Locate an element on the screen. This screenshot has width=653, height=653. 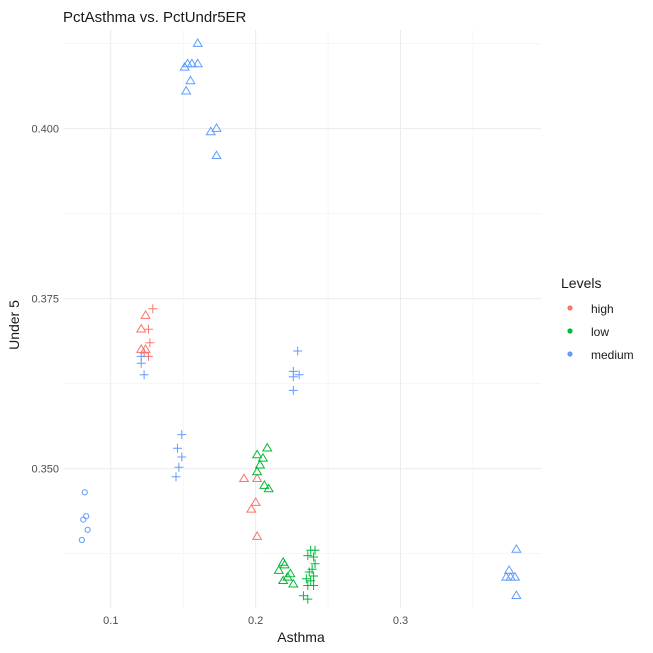
legend-key-medium is located at coordinates (570, 354).